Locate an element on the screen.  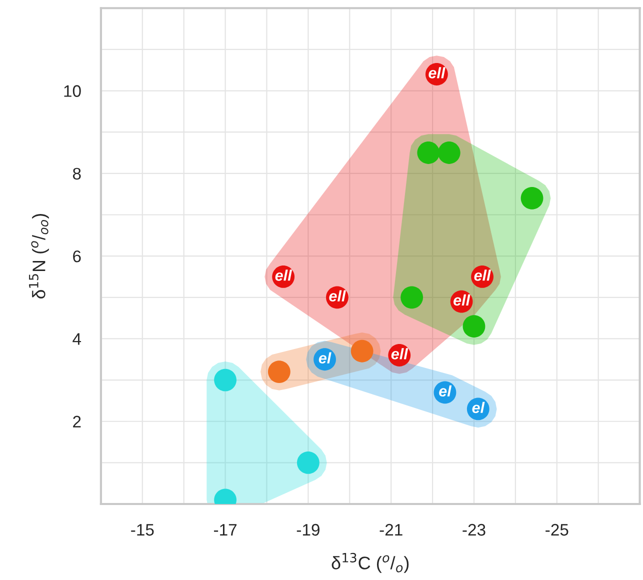
y-tick-label: 8 is located at coordinates (76, 174).